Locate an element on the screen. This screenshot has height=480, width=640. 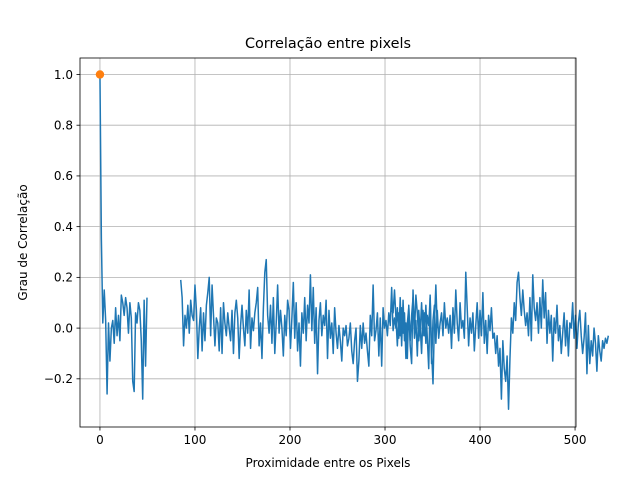
x-tick-label: 400 is located at coordinates (480, 440).